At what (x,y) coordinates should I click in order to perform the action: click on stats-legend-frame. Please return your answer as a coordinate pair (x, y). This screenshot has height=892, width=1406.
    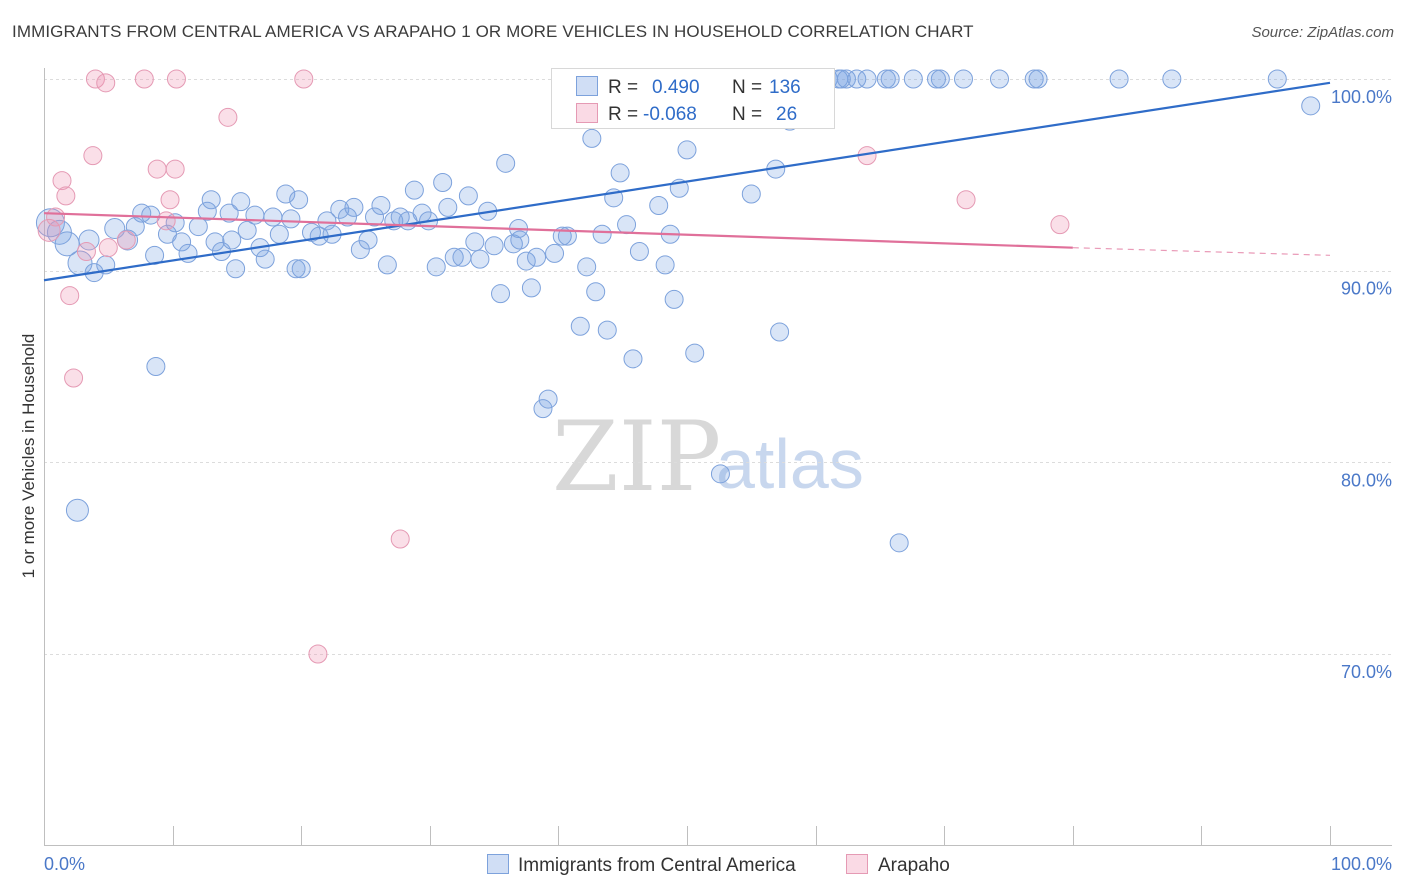
    Looking at the image, I should click on (693, 98).